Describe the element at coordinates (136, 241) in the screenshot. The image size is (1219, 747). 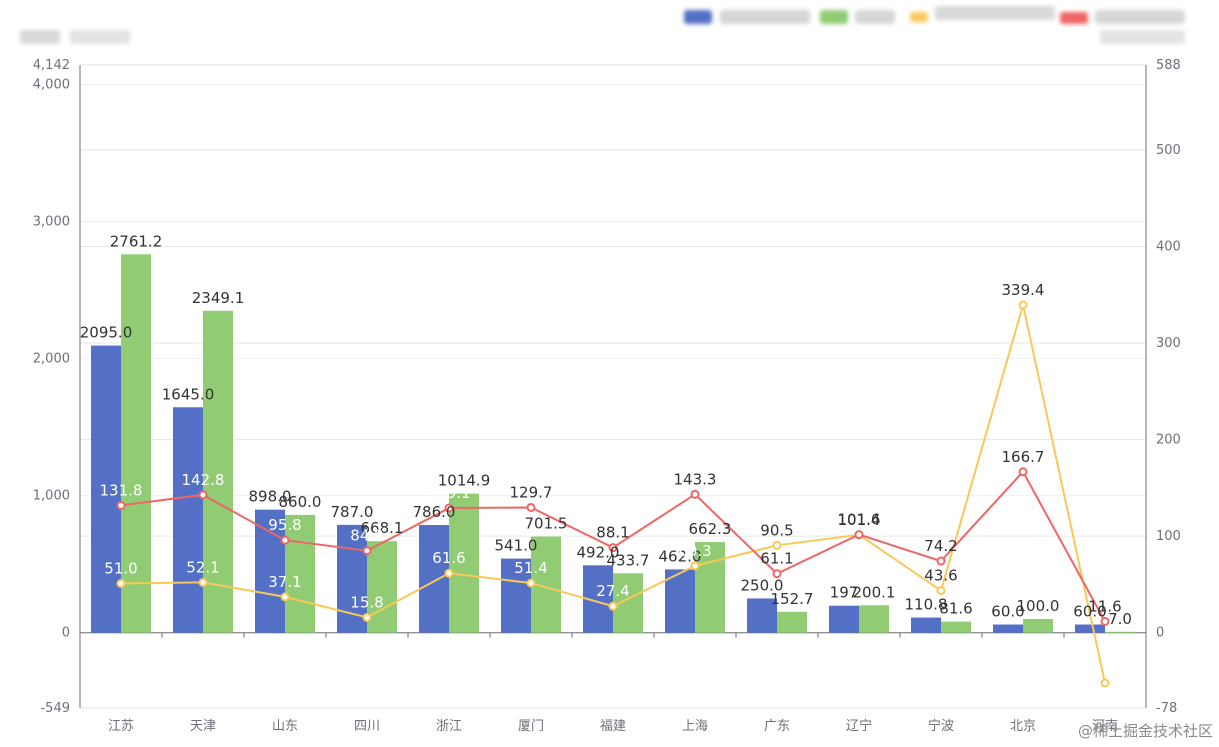
I see `bar-data-label: 2761.2` at that location.